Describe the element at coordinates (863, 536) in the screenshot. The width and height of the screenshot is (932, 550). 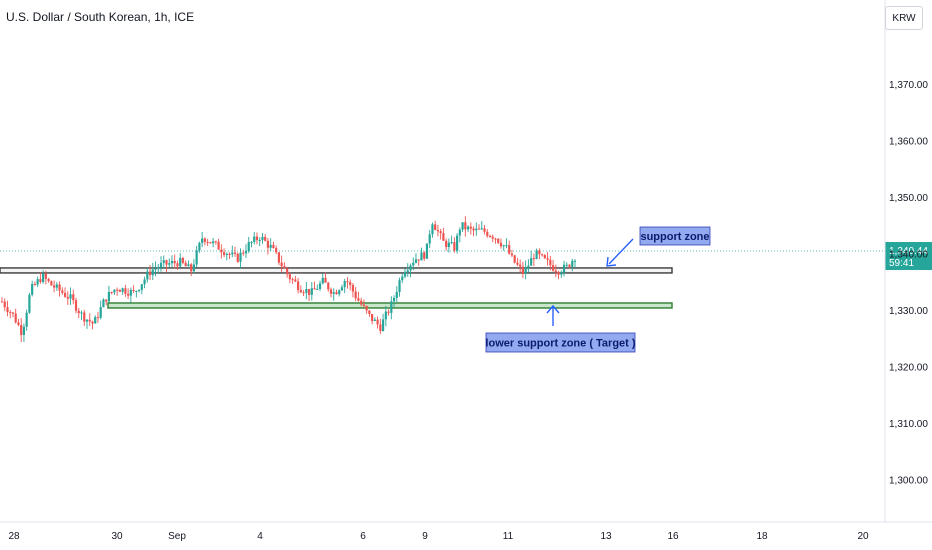
I see `x-tick-label: 20` at that location.